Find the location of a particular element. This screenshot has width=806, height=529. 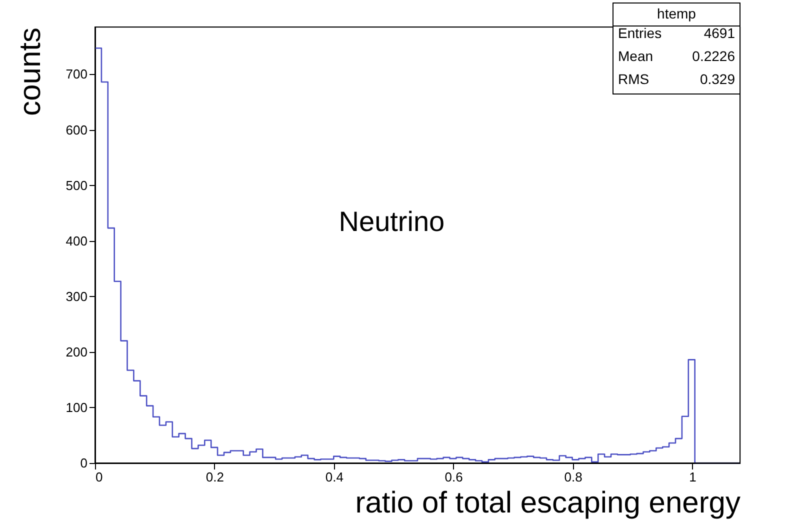

x-axis-title: ratio of total escaping energy is located at coordinates (547, 503).